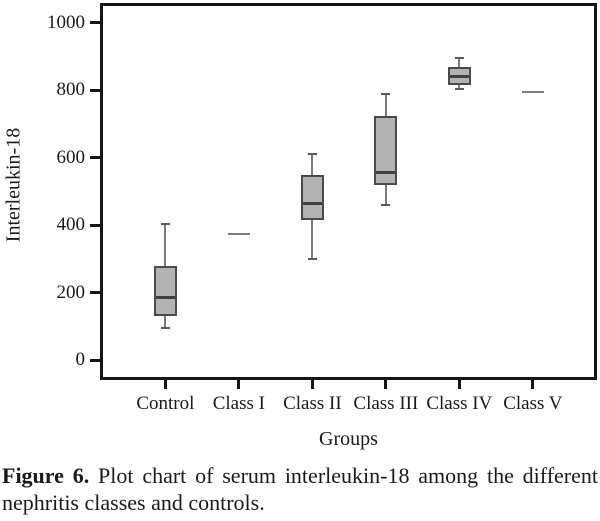 Image resolution: width=600 pixels, height=521 pixels. I want to click on x-tick-label: Class IV, so click(459, 403).